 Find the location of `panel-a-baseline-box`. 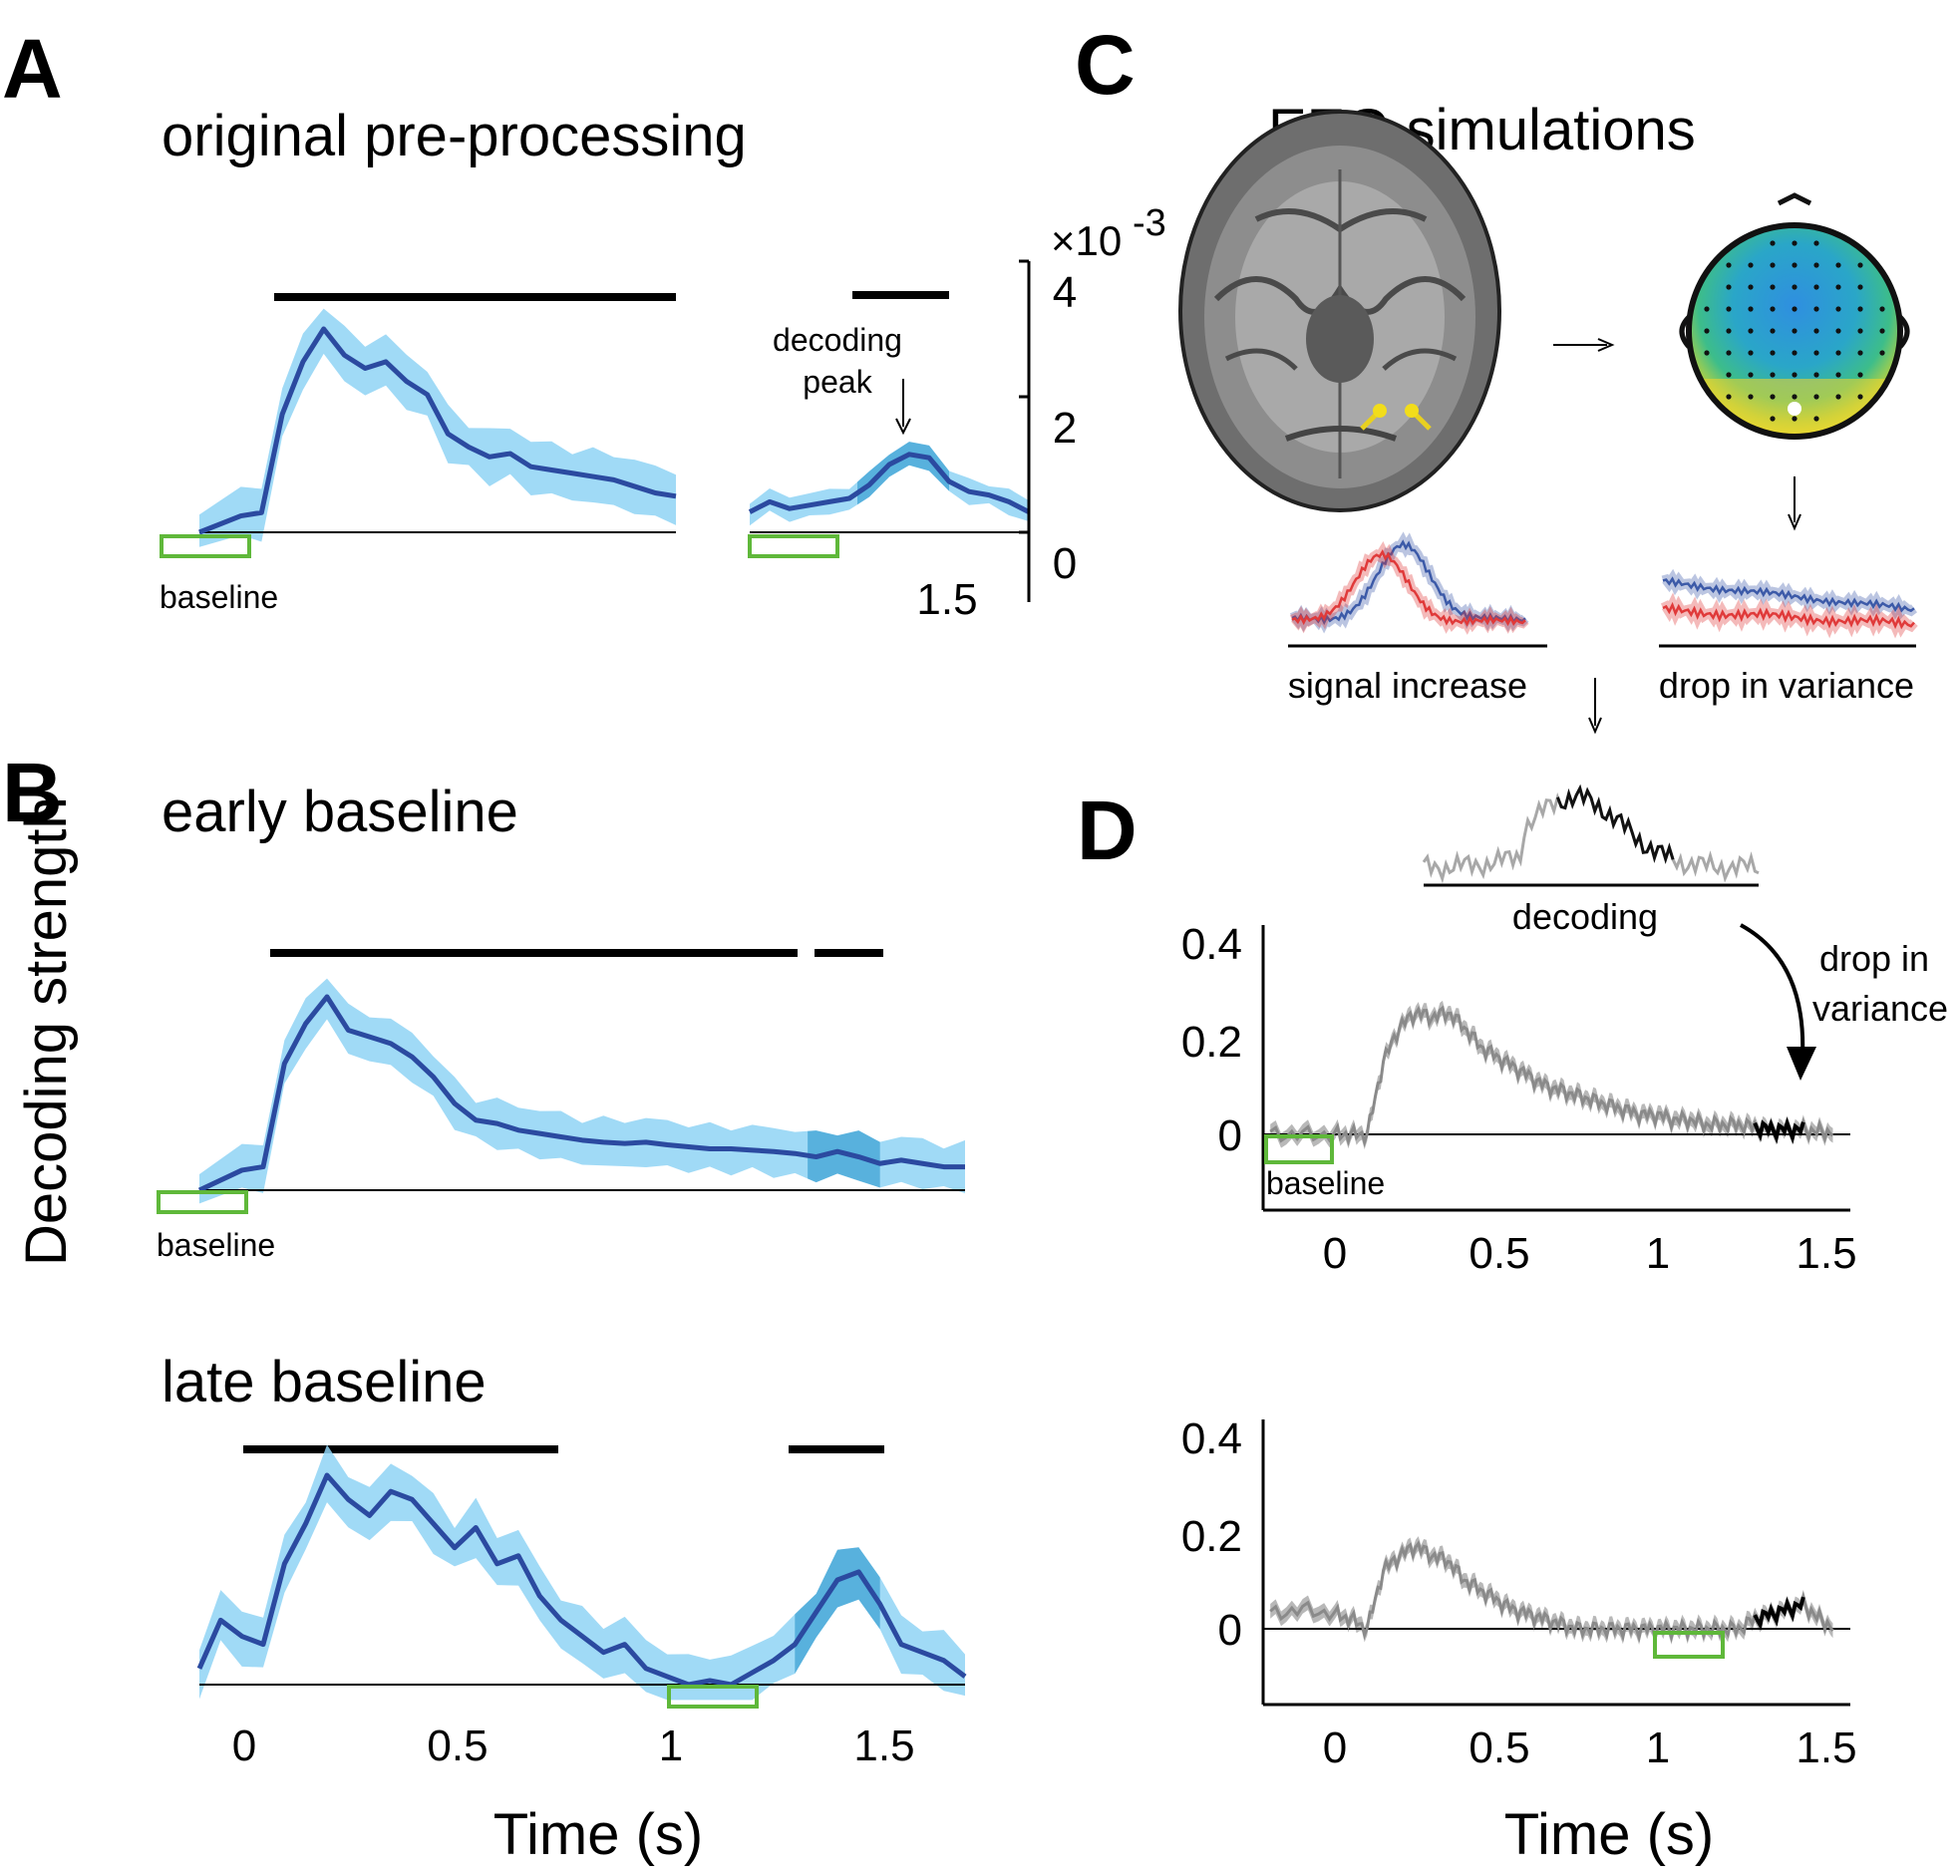

panel-a-baseline-box is located at coordinates (205, 546).